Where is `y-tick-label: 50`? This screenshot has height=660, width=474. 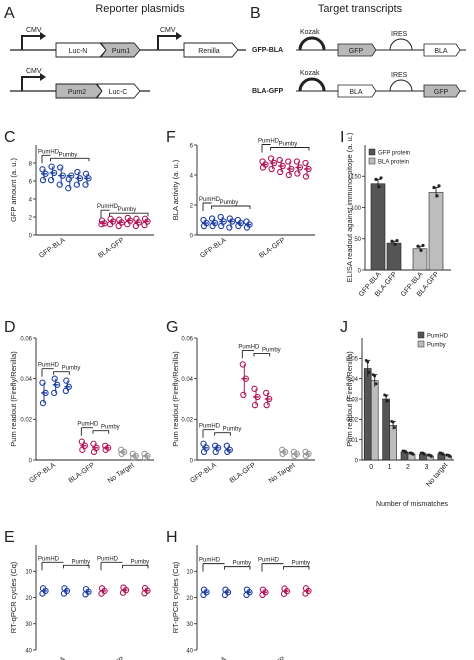 y-tick-label: 50 is located at coordinates (357, 240).